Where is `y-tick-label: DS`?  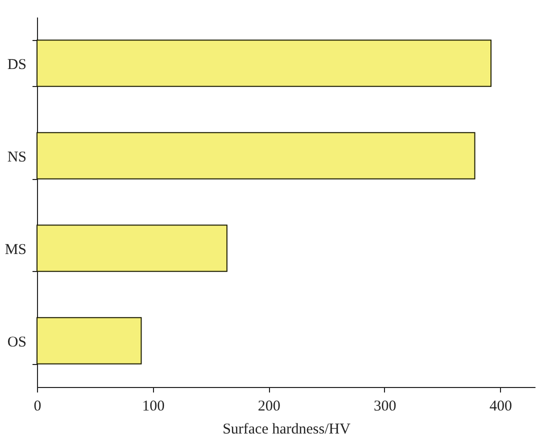
y-tick-label: DS is located at coordinates (16, 64).